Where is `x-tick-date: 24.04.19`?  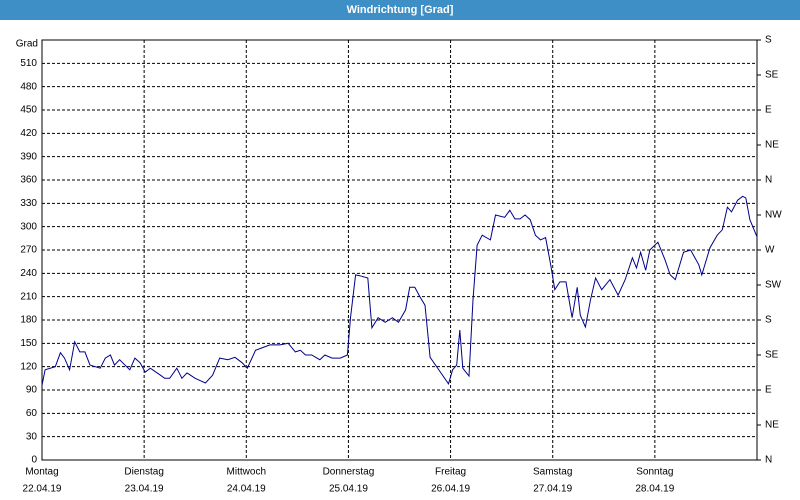 x-tick-date: 24.04.19 is located at coordinates (246, 489).